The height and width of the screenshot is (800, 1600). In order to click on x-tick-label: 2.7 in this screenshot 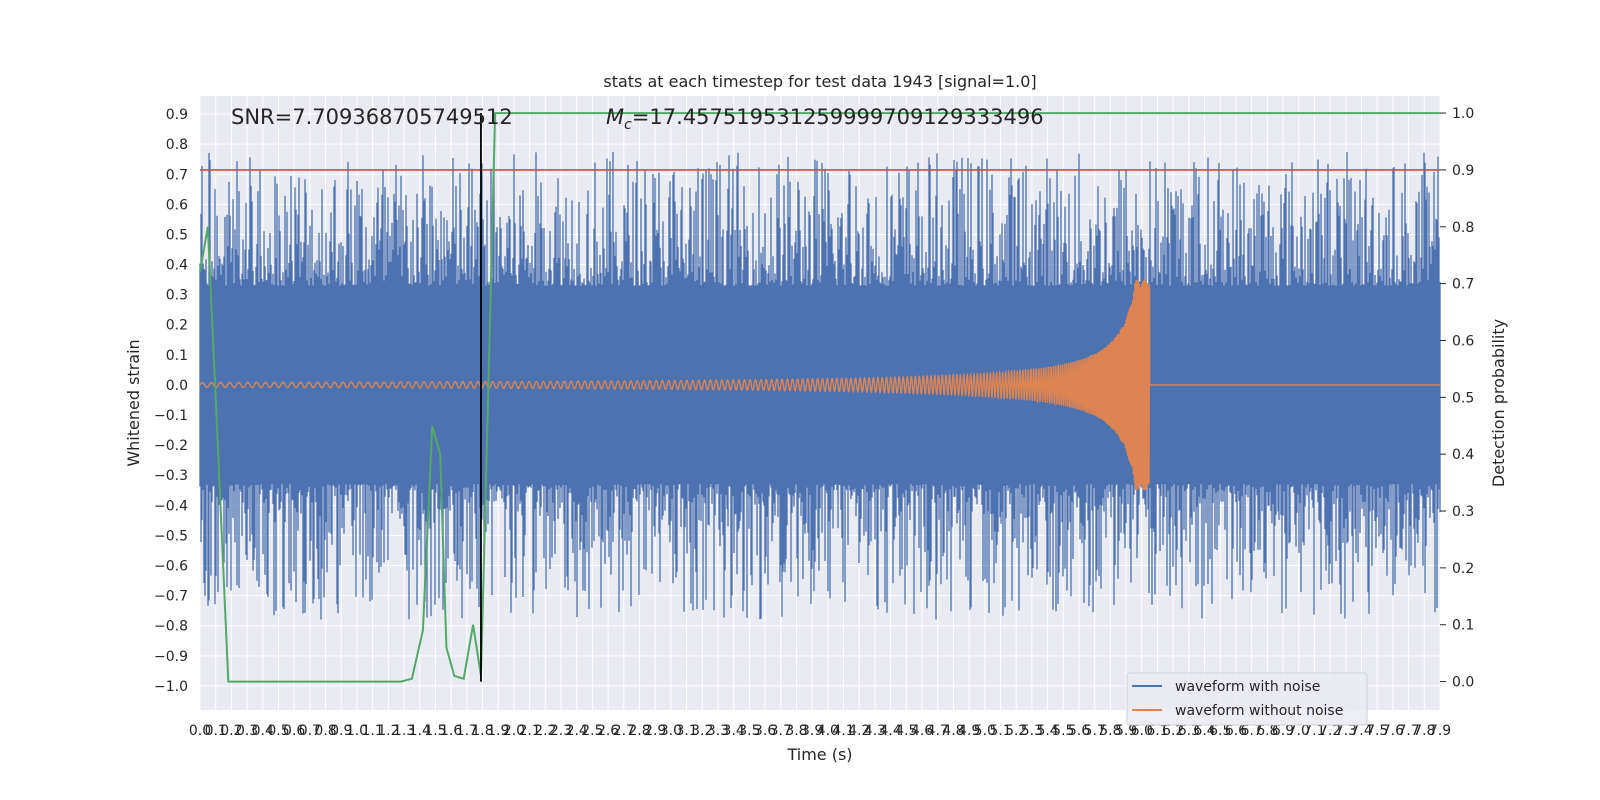, I will do `click(624, 731)`.